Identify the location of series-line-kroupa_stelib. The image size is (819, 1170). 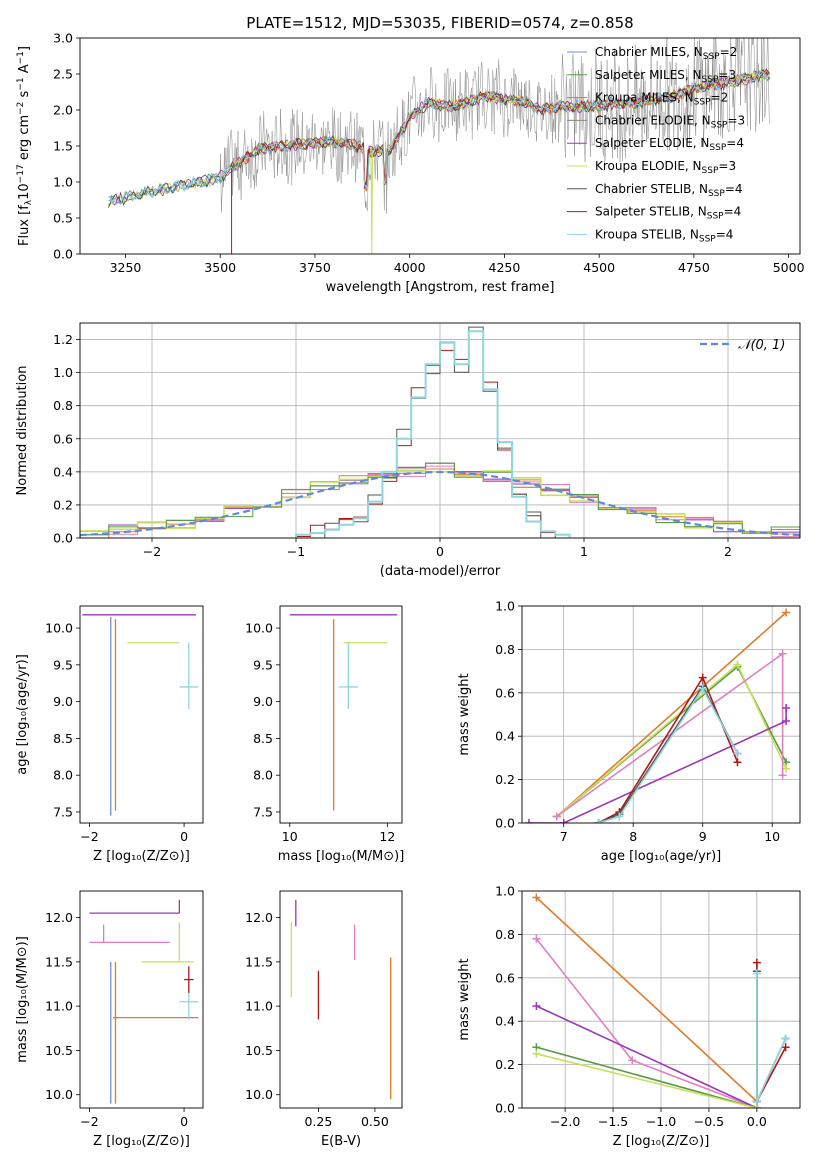
(439, 138).